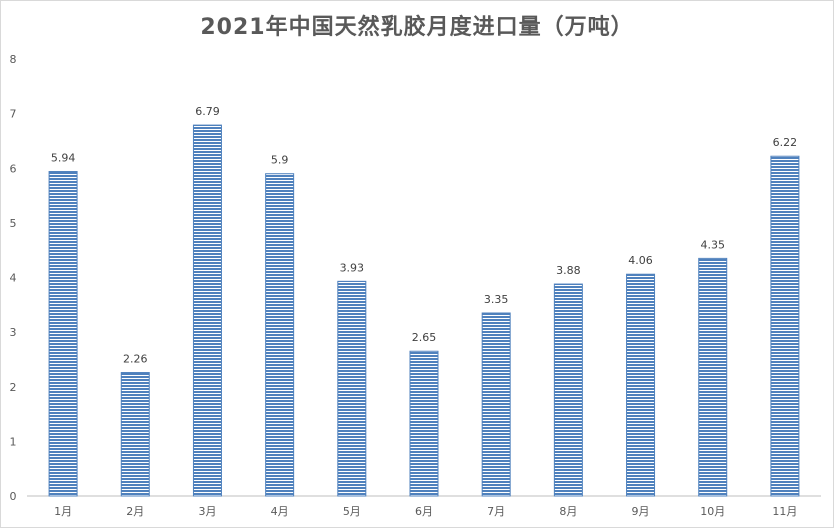 The width and height of the screenshot is (834, 528). I want to click on x-tick-label: 6月, so click(424, 511).